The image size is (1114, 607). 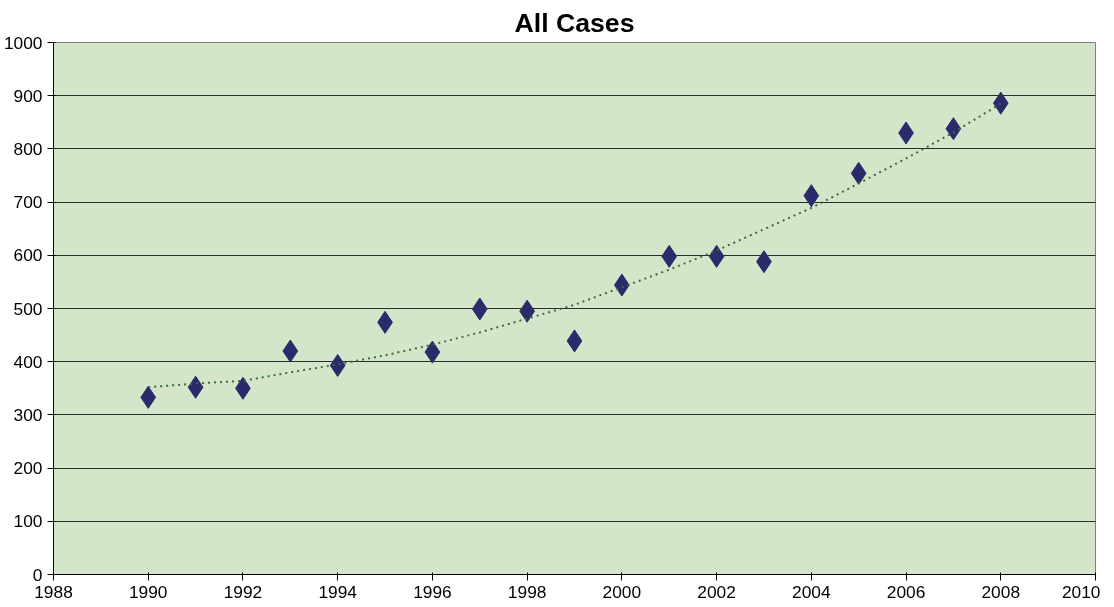 I want to click on x-tick-label: 1998, so click(x=527, y=591).